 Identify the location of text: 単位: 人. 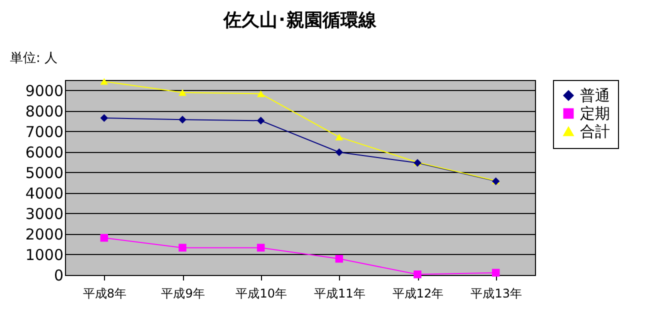
(34, 58).